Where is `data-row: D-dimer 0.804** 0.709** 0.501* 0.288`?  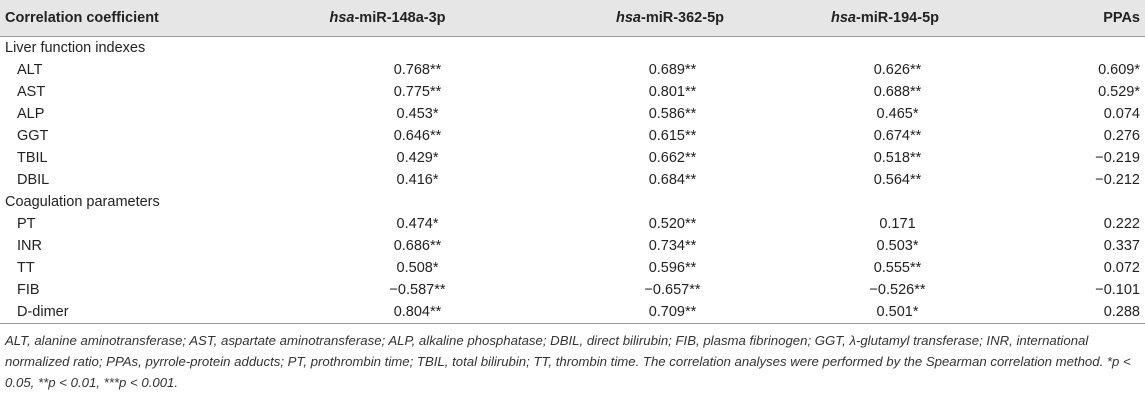
data-row: D-dimer 0.804** 0.709** 0.501* 0.288 is located at coordinates (572, 312).